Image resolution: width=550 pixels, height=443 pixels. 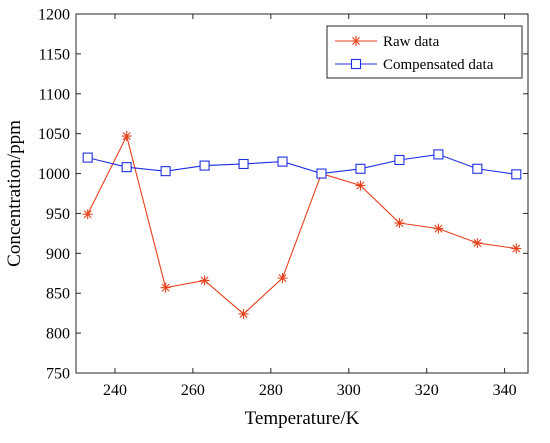 I want to click on y-tick-label: 750, so click(x=58, y=374).